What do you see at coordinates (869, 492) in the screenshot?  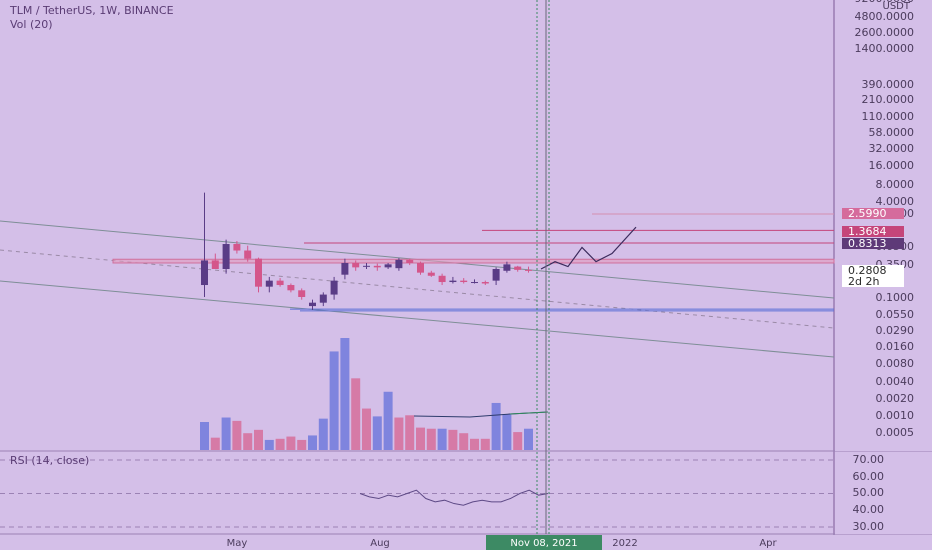 I see `rsi-axis-tick: 50.00` at bounding box center [869, 492].